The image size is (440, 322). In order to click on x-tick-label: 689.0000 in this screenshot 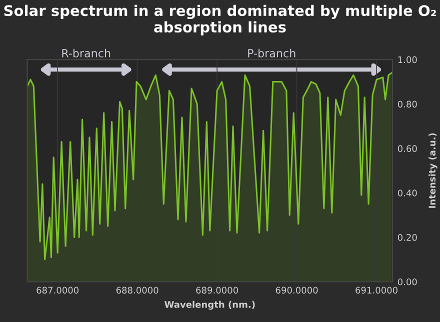, I will do `click(217, 290)`.